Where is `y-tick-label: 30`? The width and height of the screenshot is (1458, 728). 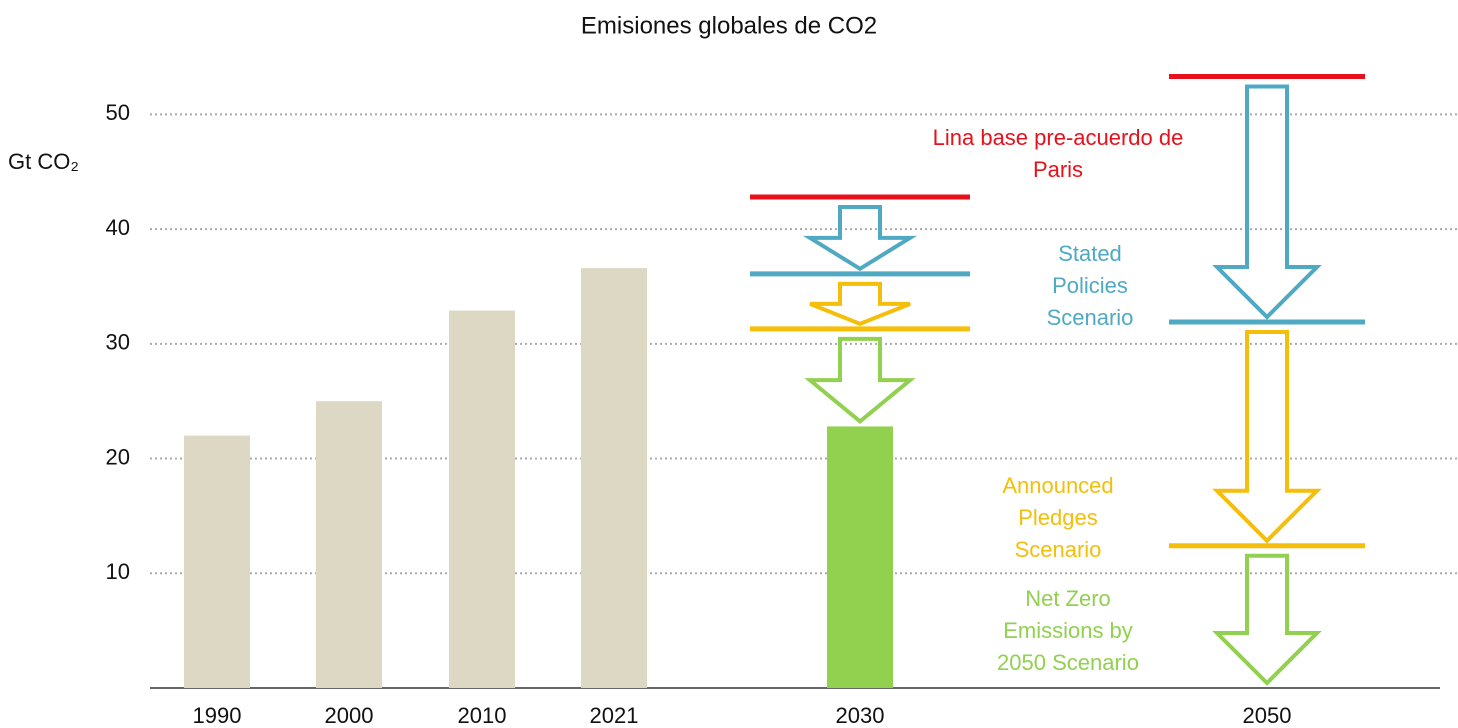
y-tick-label: 30 is located at coordinates (118, 342).